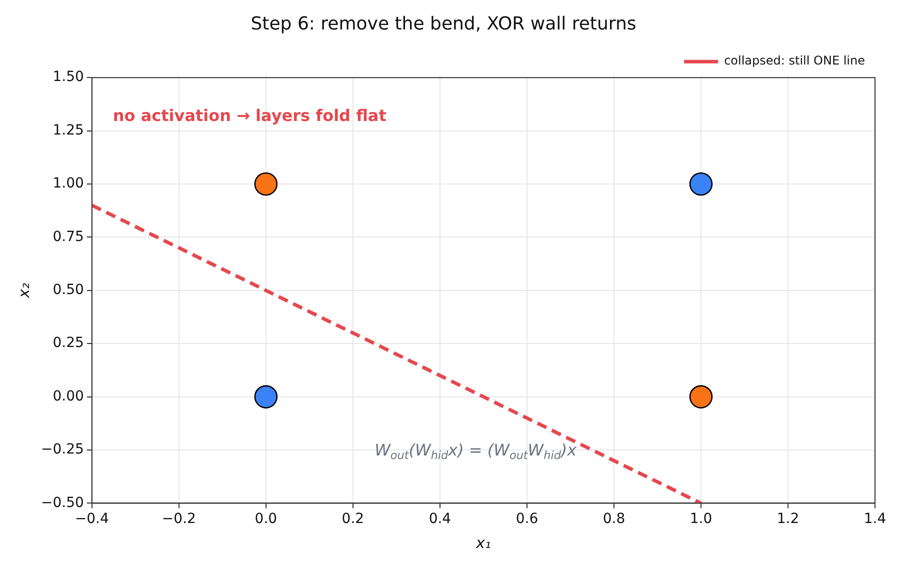  What do you see at coordinates (23, 290) in the screenshot?
I see `y-axis-title: x₂` at bounding box center [23, 290].